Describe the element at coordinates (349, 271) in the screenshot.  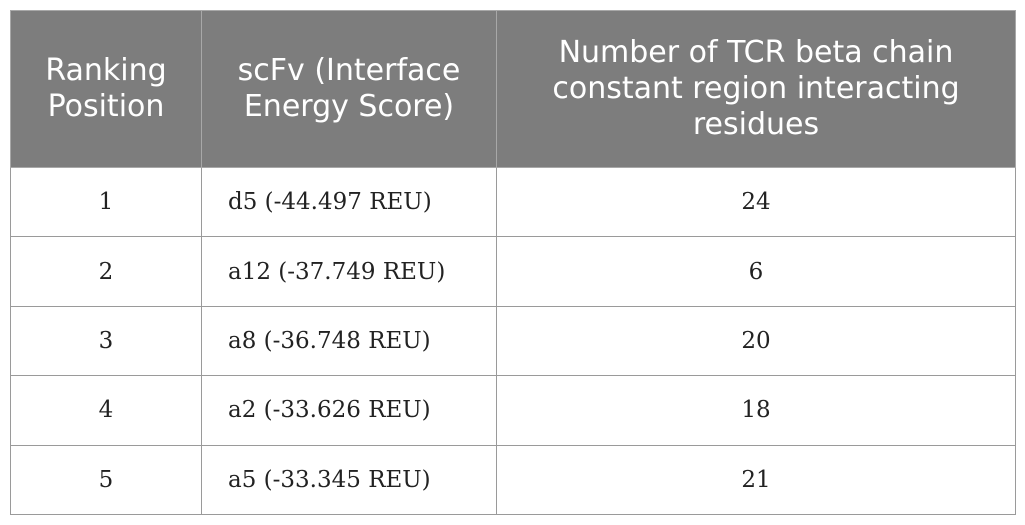
I see `cell-scfv: a12 (-37.749 REU)` at that location.